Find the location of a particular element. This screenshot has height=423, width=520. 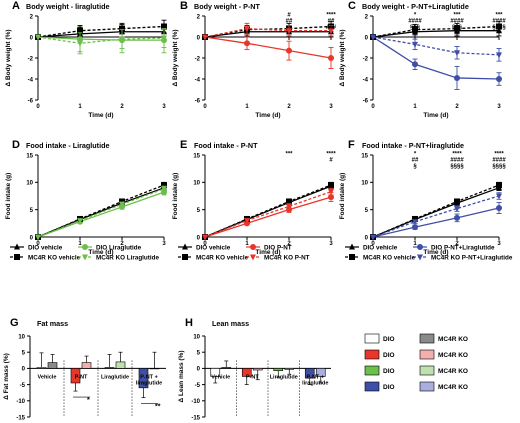

significance-label: §§§ is located at coordinates (457, 28).